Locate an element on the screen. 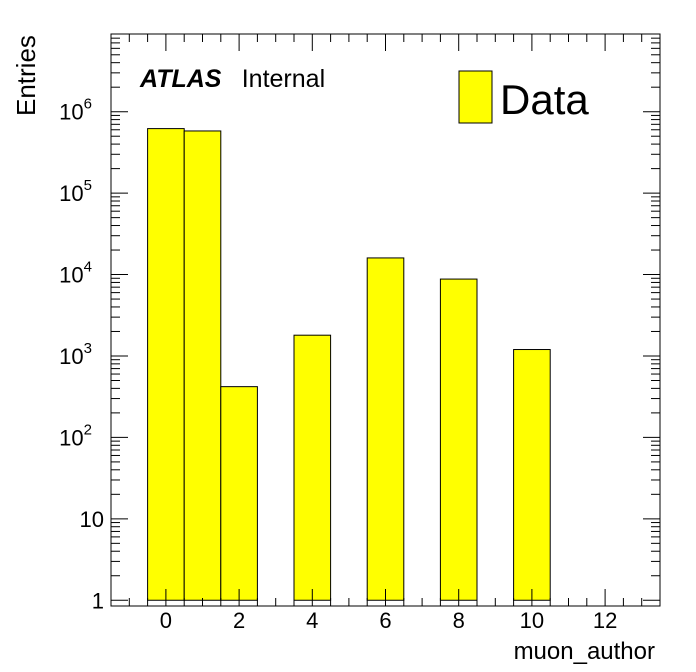  x-tick-labels-group: 0 2 4 6 8 10 12 is located at coordinates (389, 620).